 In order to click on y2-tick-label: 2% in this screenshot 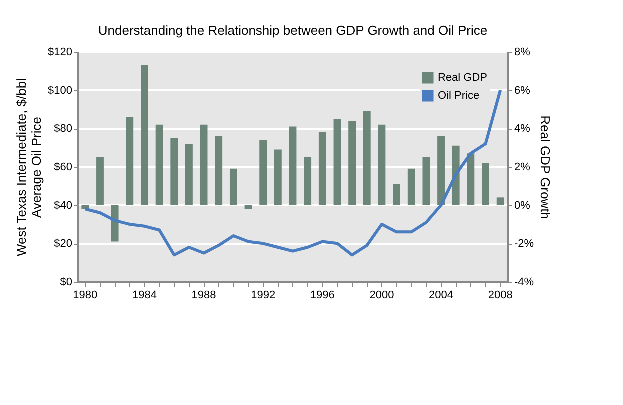, I will do `click(522, 168)`.